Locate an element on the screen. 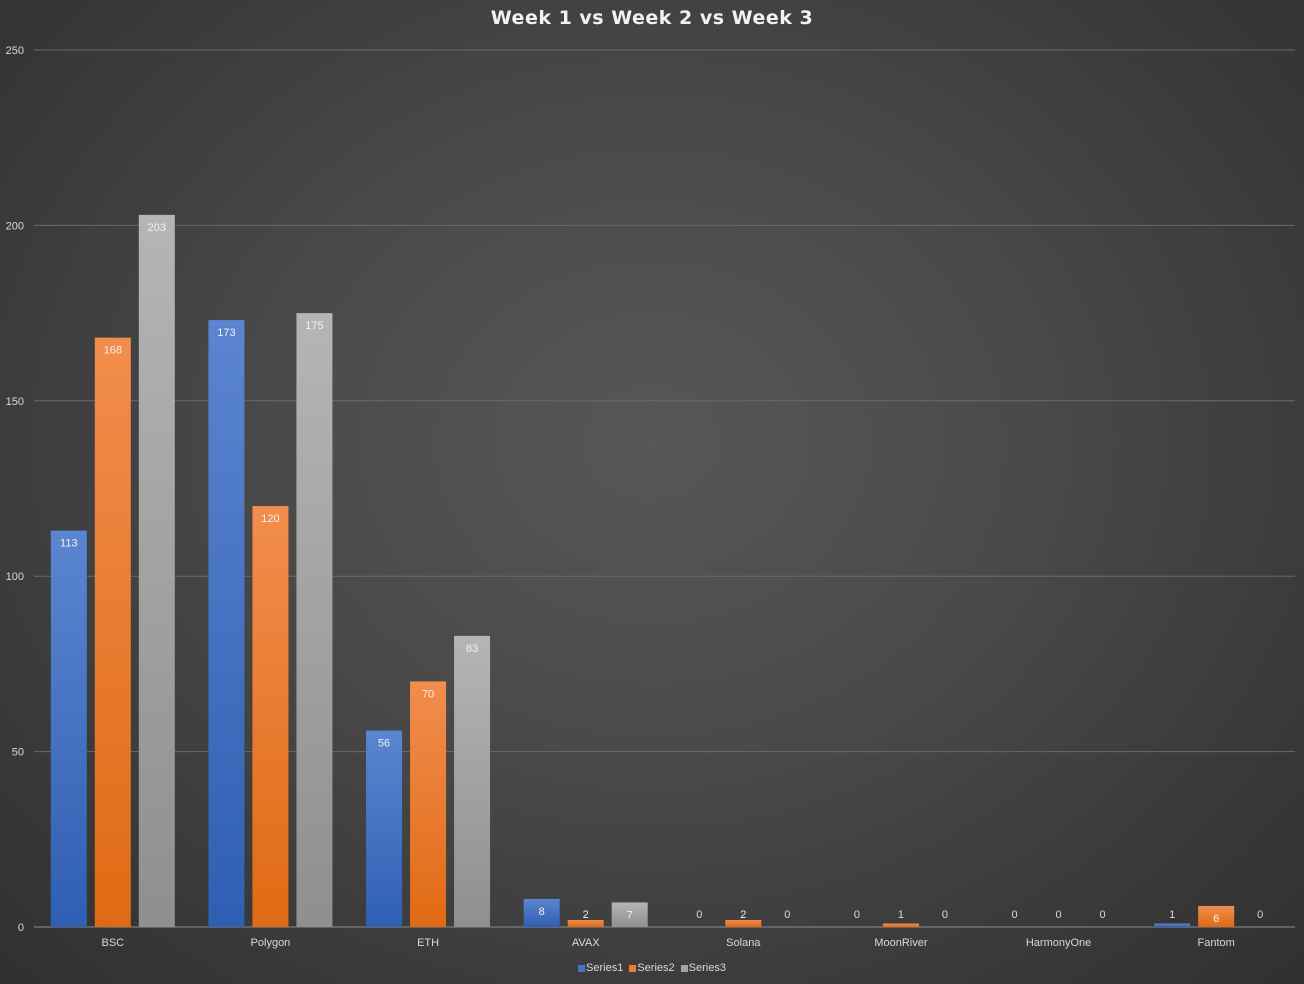 Image resolution: width=1304 pixels, height=984 pixels. y-tick-label: 100 is located at coordinates (15, 577).